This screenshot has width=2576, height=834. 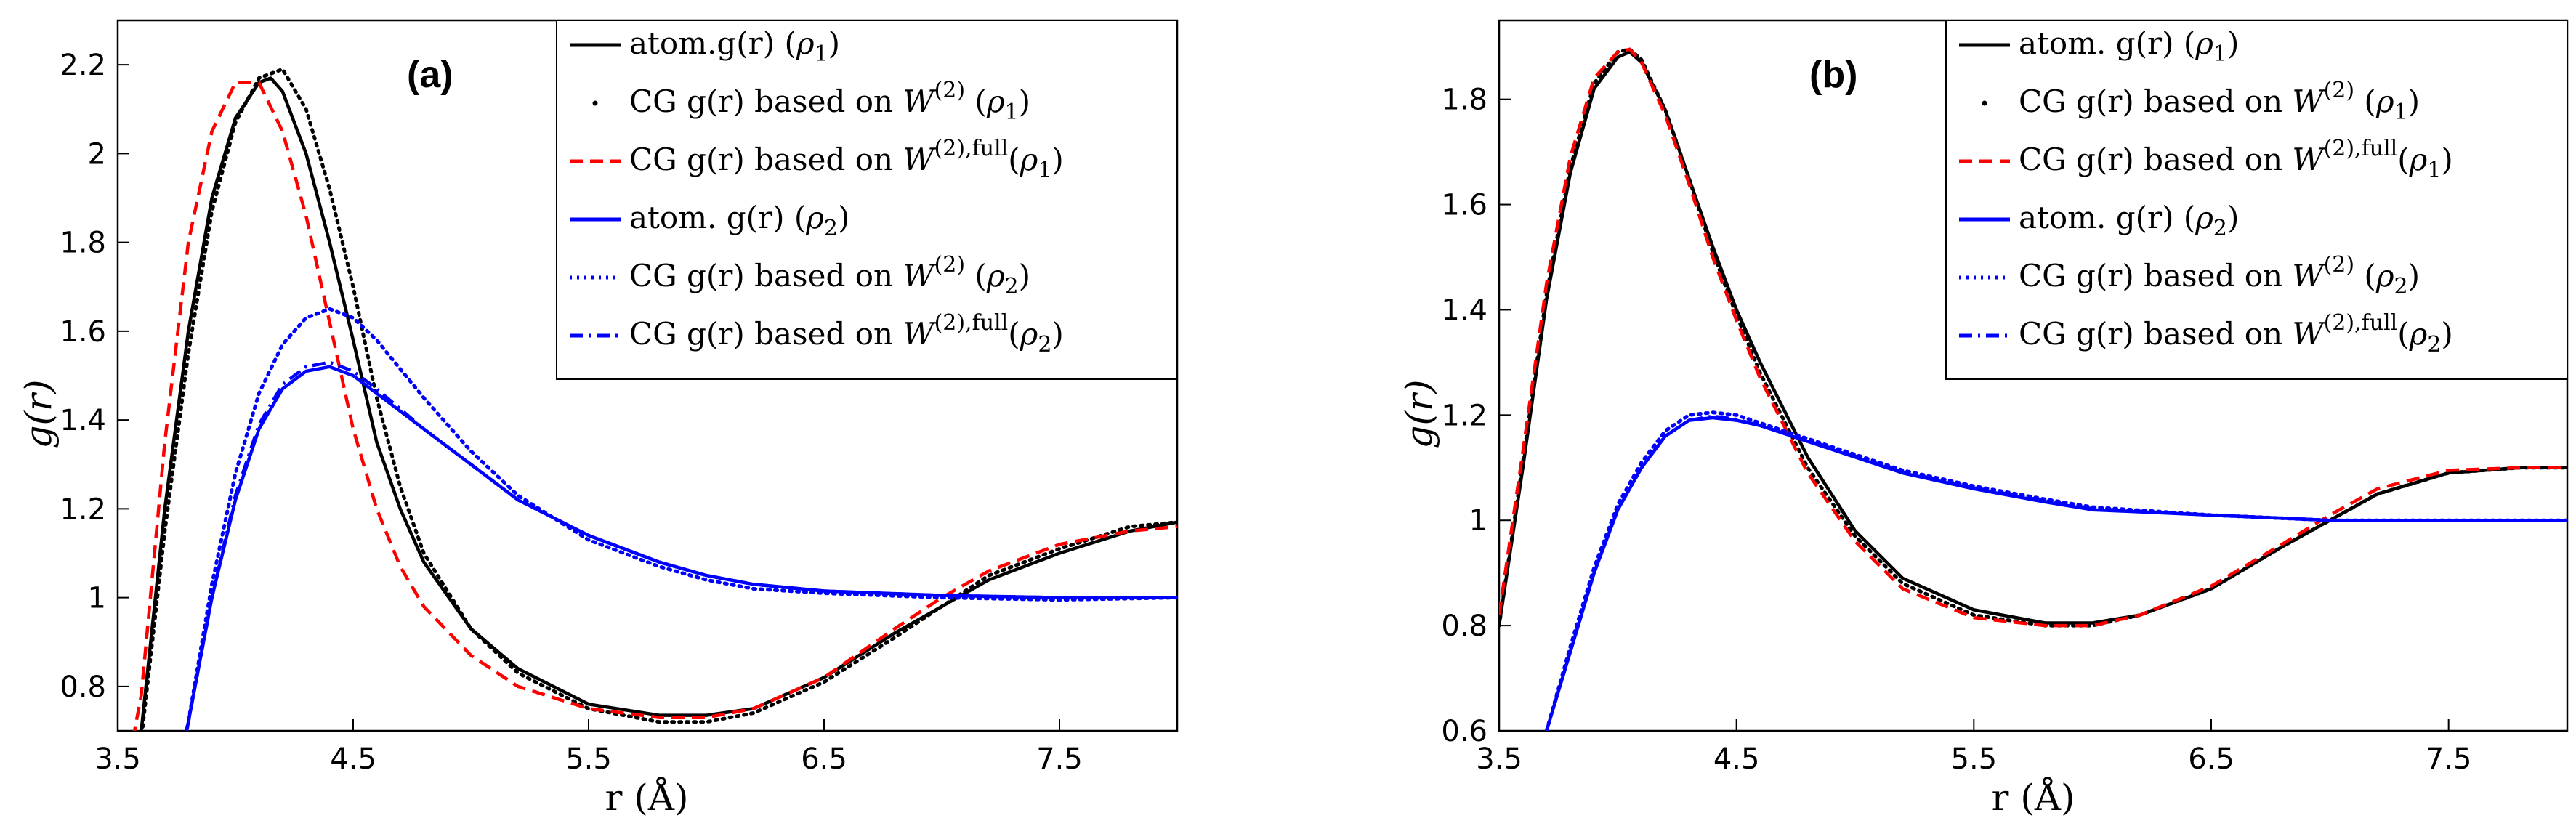 I want to click on panel-b-x-tick-label: 7.5, so click(x=2449, y=759).